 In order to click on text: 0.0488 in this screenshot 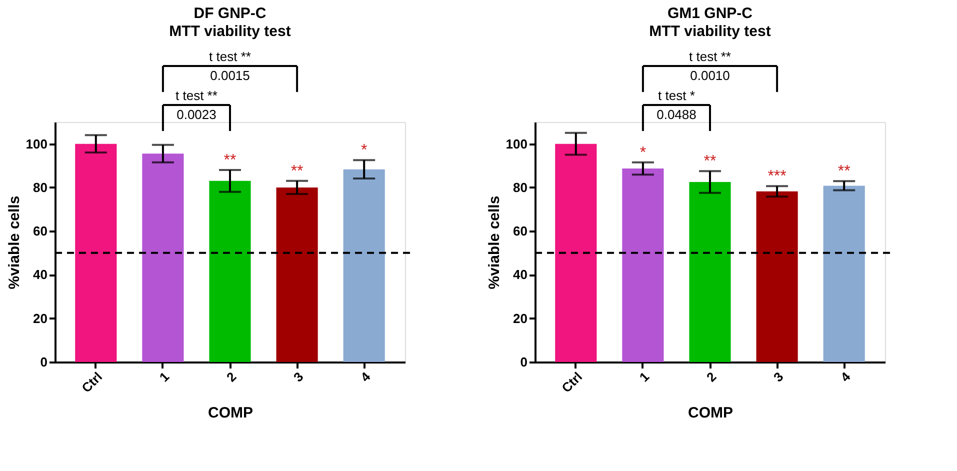, I will do `click(676, 114)`.